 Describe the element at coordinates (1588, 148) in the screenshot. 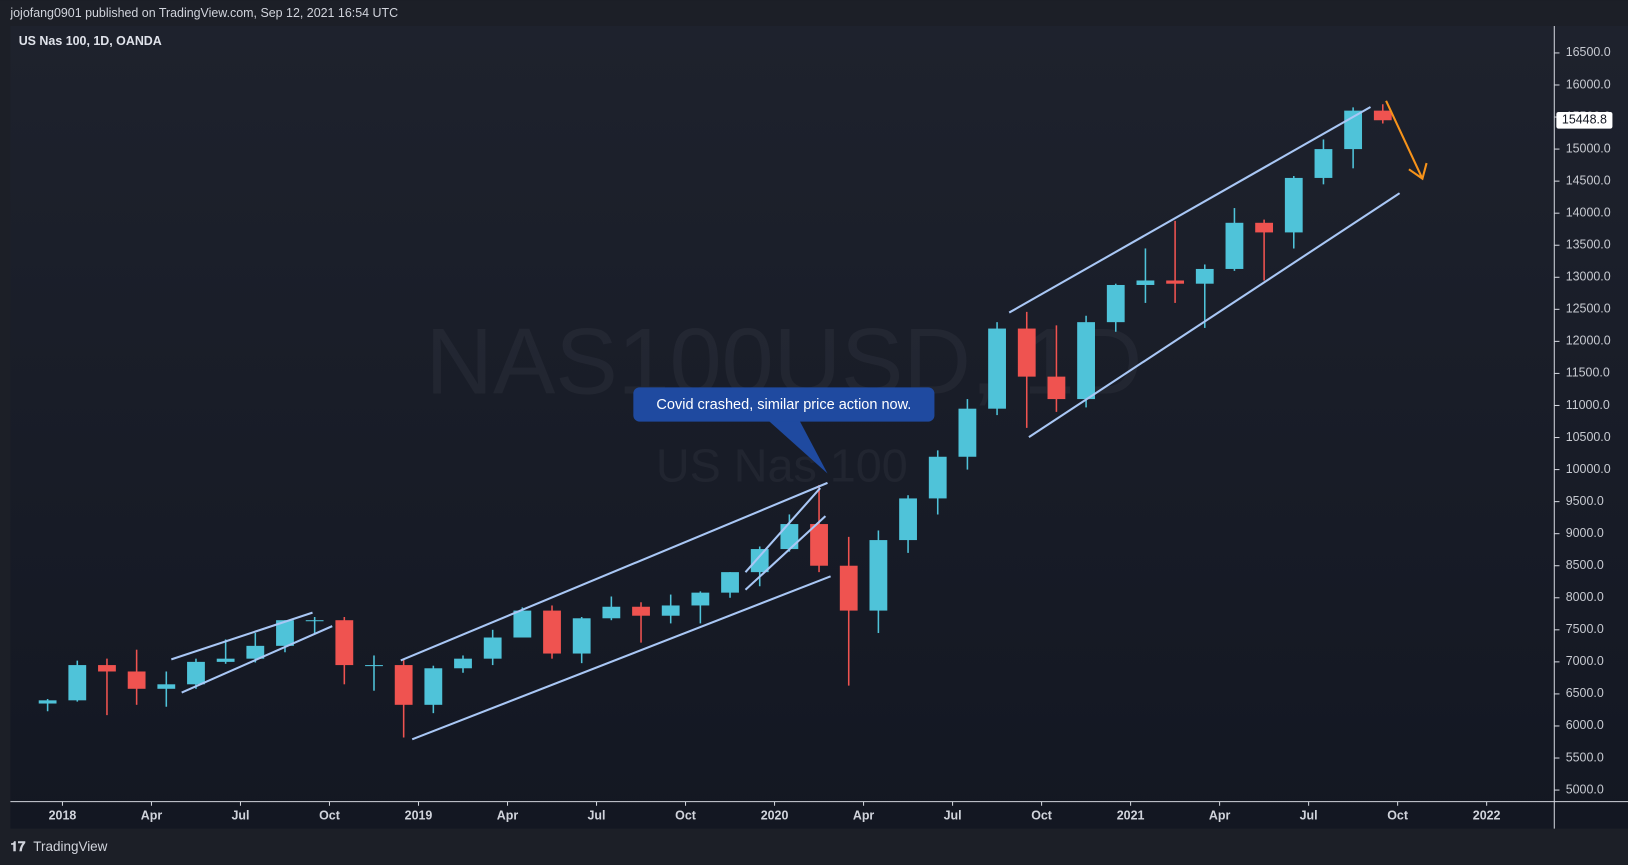

I see `y-tick-label: 15000.0` at that location.